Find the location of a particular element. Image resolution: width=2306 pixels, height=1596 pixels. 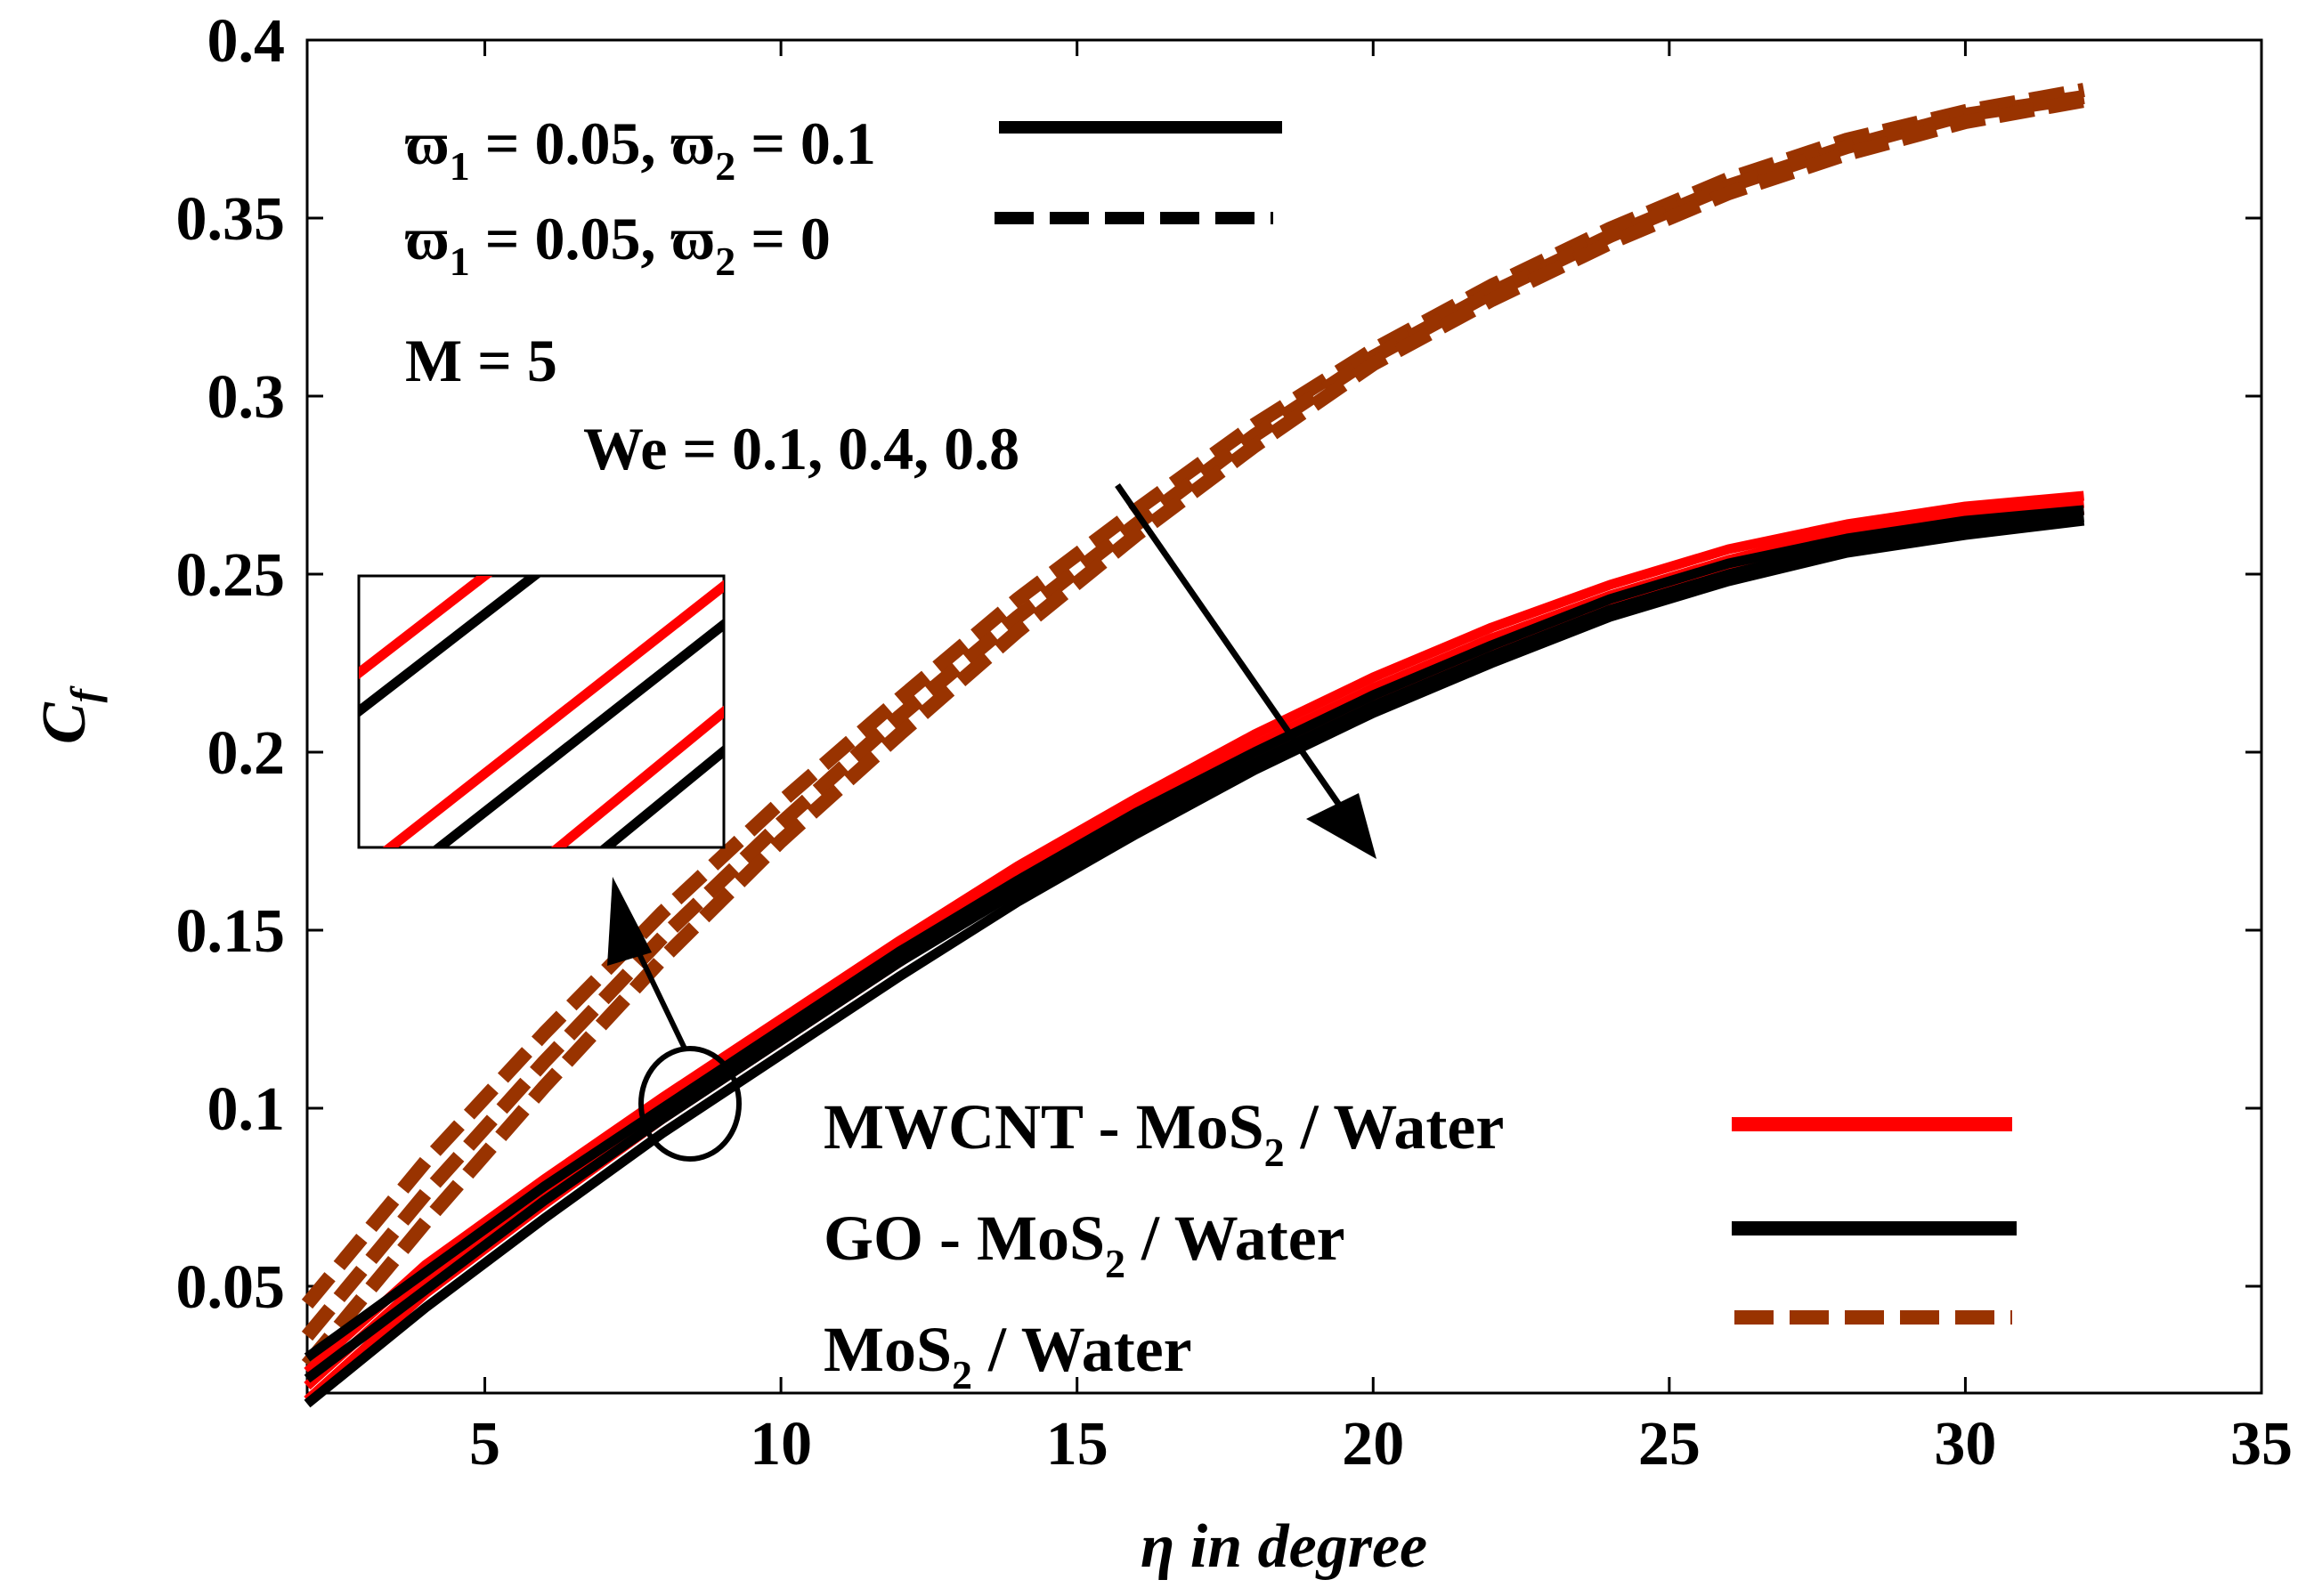

y-tick-label: 0.25 is located at coordinates (231, 575).